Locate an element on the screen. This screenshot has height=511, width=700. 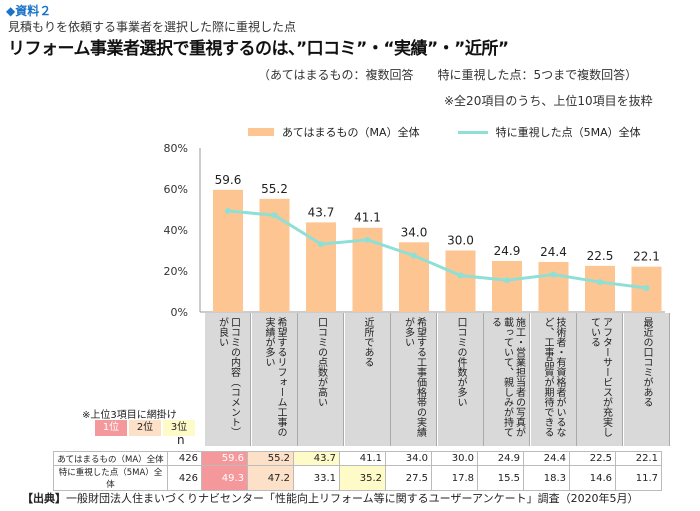
table-cell: 49.3 is located at coordinates (224, 478).